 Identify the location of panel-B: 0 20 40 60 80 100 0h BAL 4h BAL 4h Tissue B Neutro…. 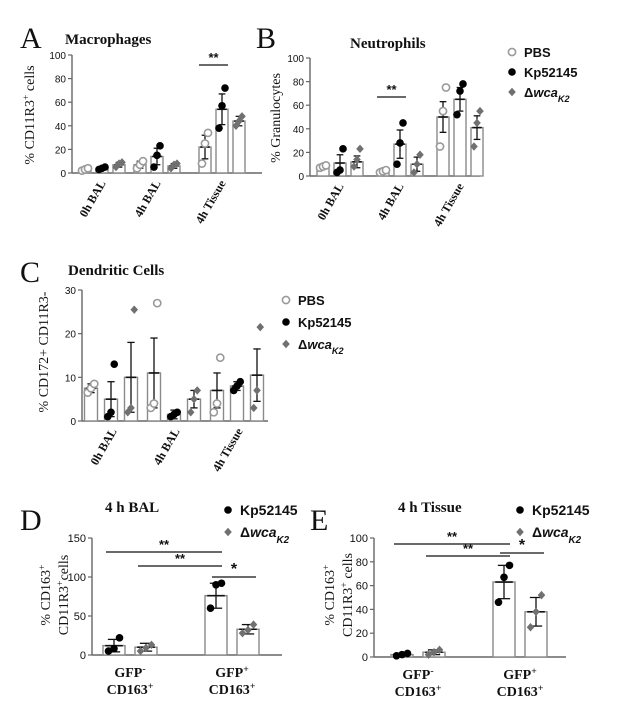
(416, 125).